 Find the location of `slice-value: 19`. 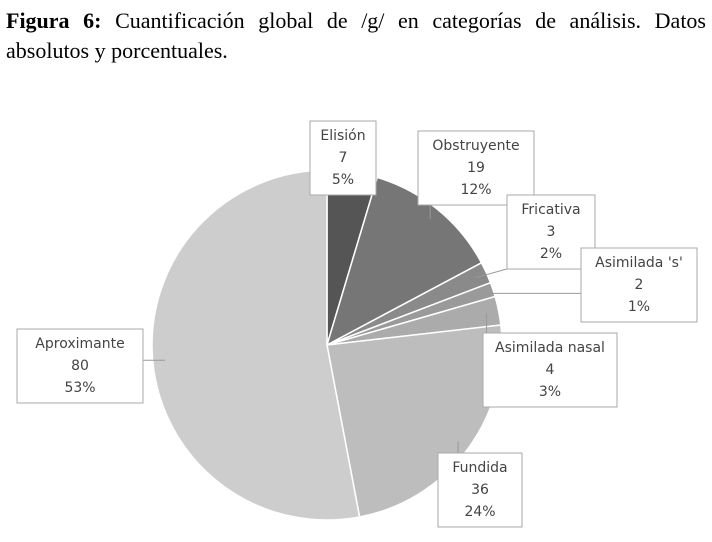

slice-value: 19 is located at coordinates (476, 168).